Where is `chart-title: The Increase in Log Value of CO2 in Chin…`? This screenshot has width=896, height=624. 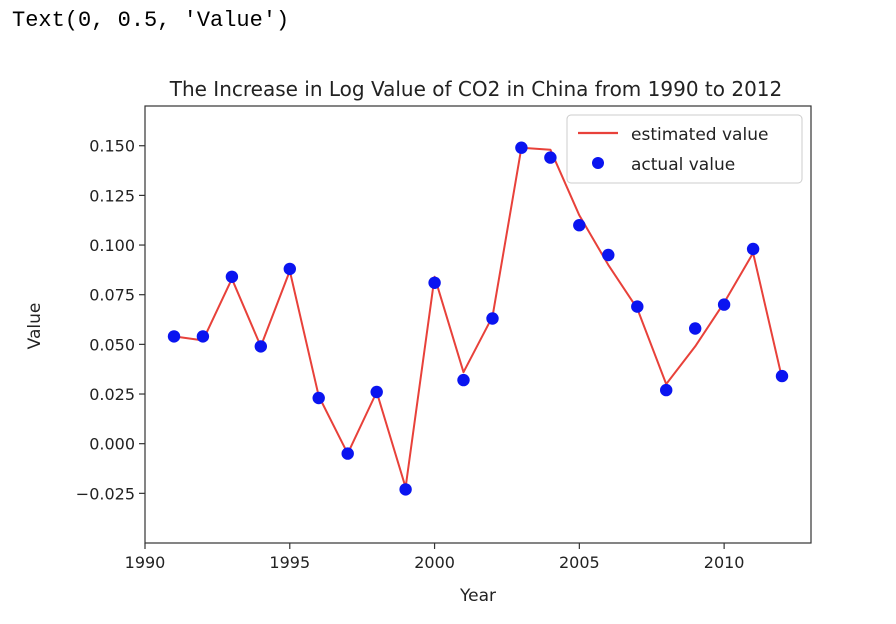 chart-title: The Increase in Log Value of CO2 in Chin… is located at coordinates (476, 89).